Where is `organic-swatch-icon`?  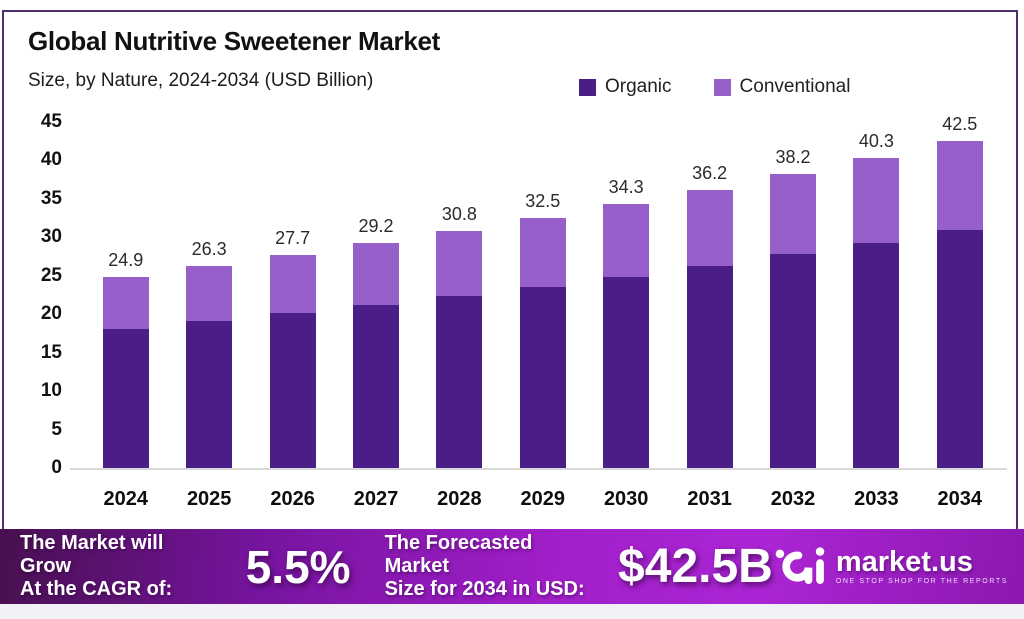
organic-swatch-icon is located at coordinates (587, 87).